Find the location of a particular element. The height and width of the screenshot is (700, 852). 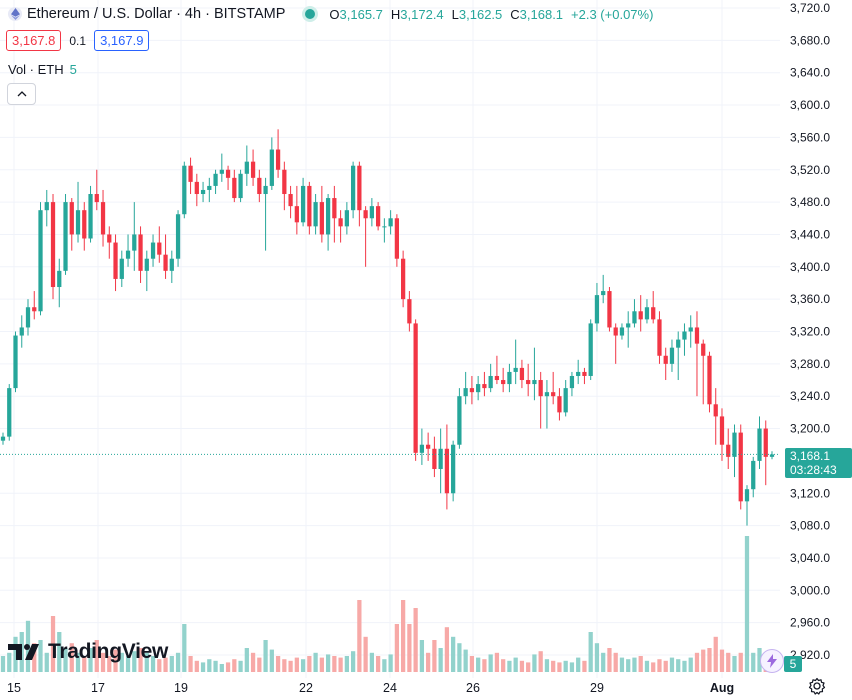

price-tick-label: 3,200.0 is located at coordinates (810, 429).